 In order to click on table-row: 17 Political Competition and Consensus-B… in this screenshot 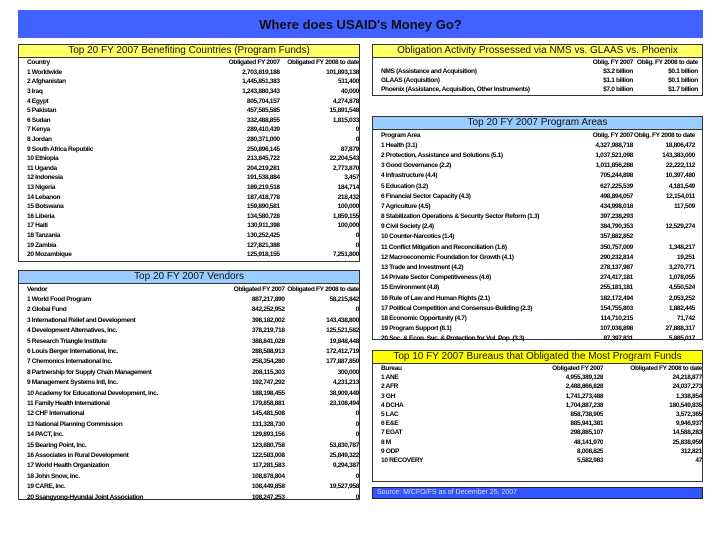, I will do `click(537, 308)`.